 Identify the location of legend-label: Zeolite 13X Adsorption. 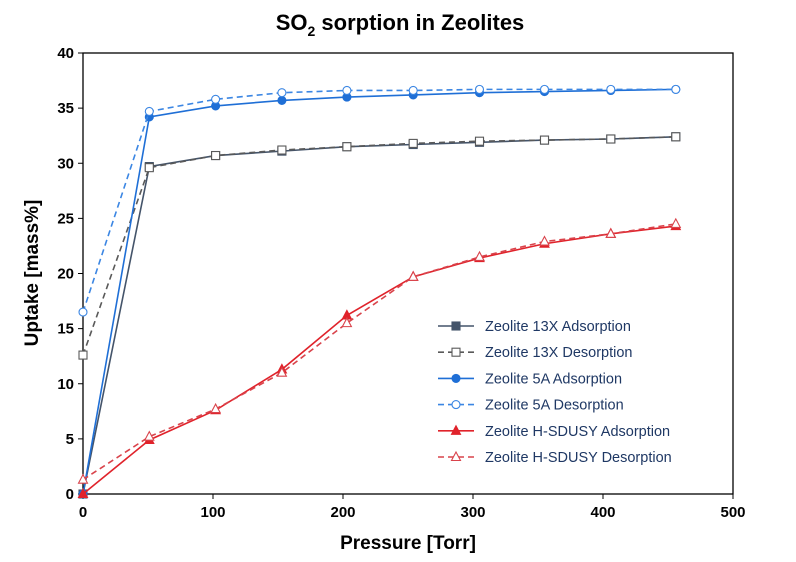
(558, 327).